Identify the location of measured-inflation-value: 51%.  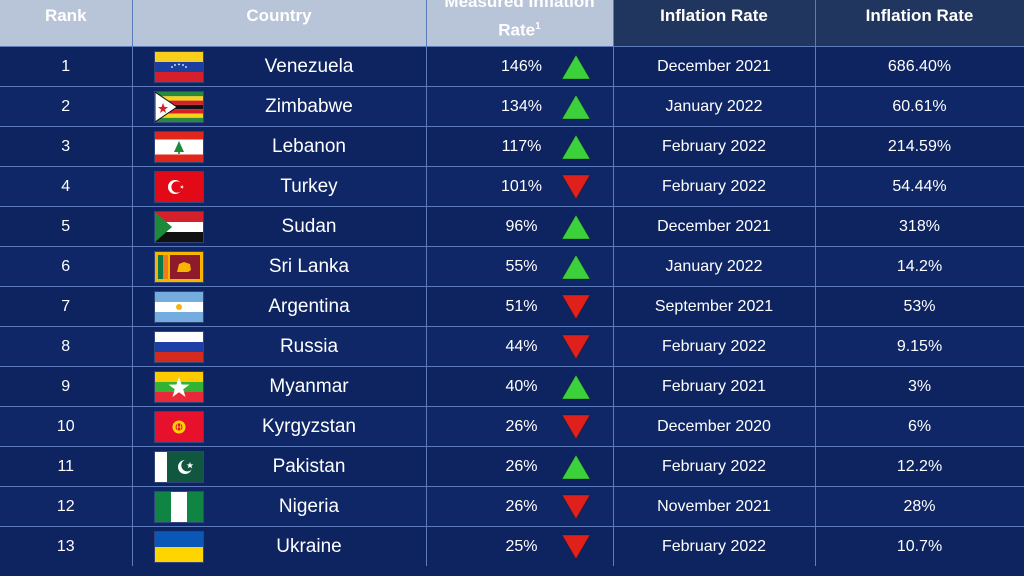
(521, 306).